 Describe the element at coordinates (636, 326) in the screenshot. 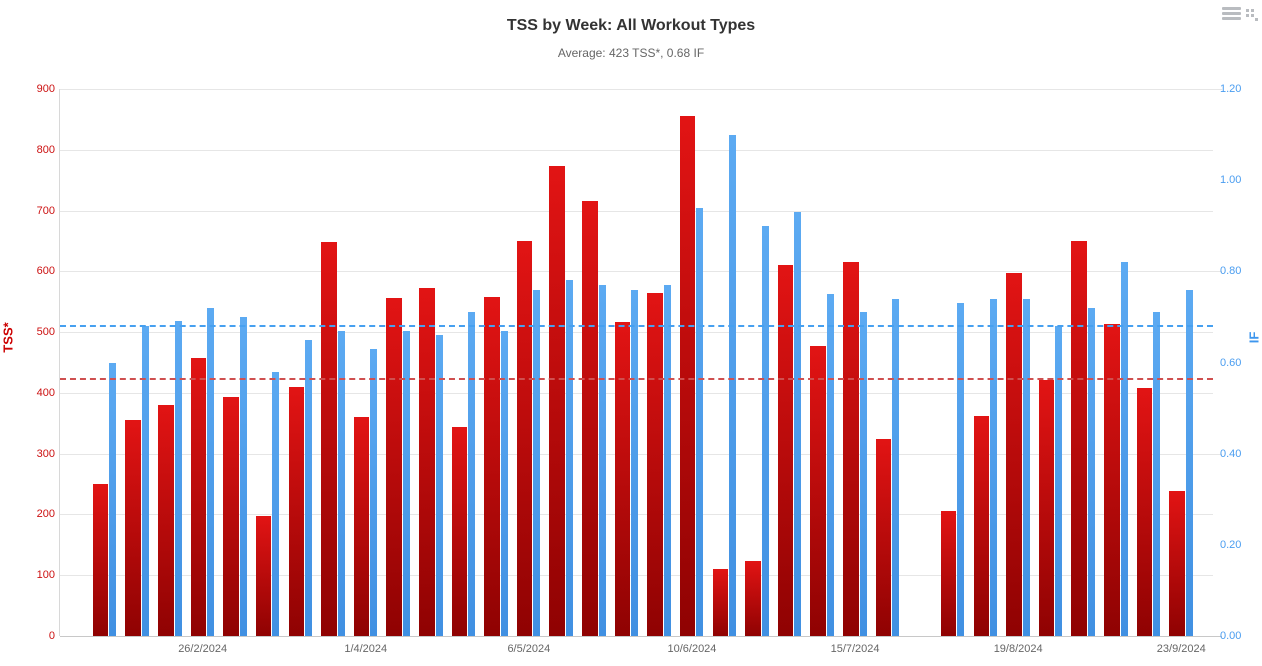

I see `average-if-line` at that location.